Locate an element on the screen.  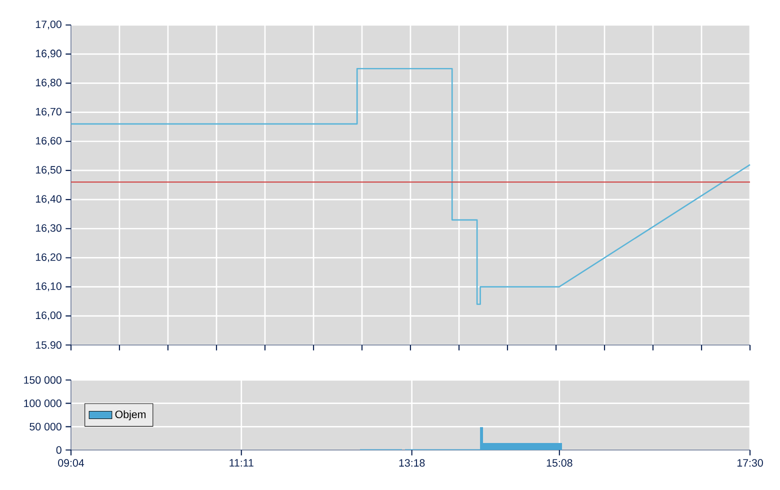
y-tick-label: 100 000 is located at coordinates (43, 404).